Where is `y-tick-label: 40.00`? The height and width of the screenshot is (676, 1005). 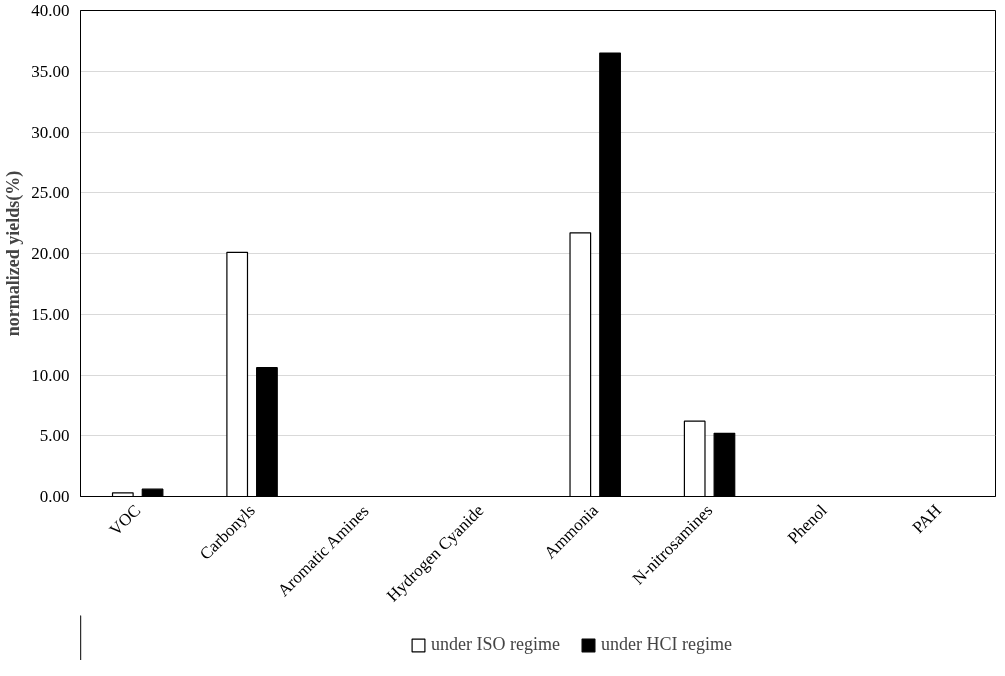 y-tick-label: 40.00 is located at coordinates (50, 10).